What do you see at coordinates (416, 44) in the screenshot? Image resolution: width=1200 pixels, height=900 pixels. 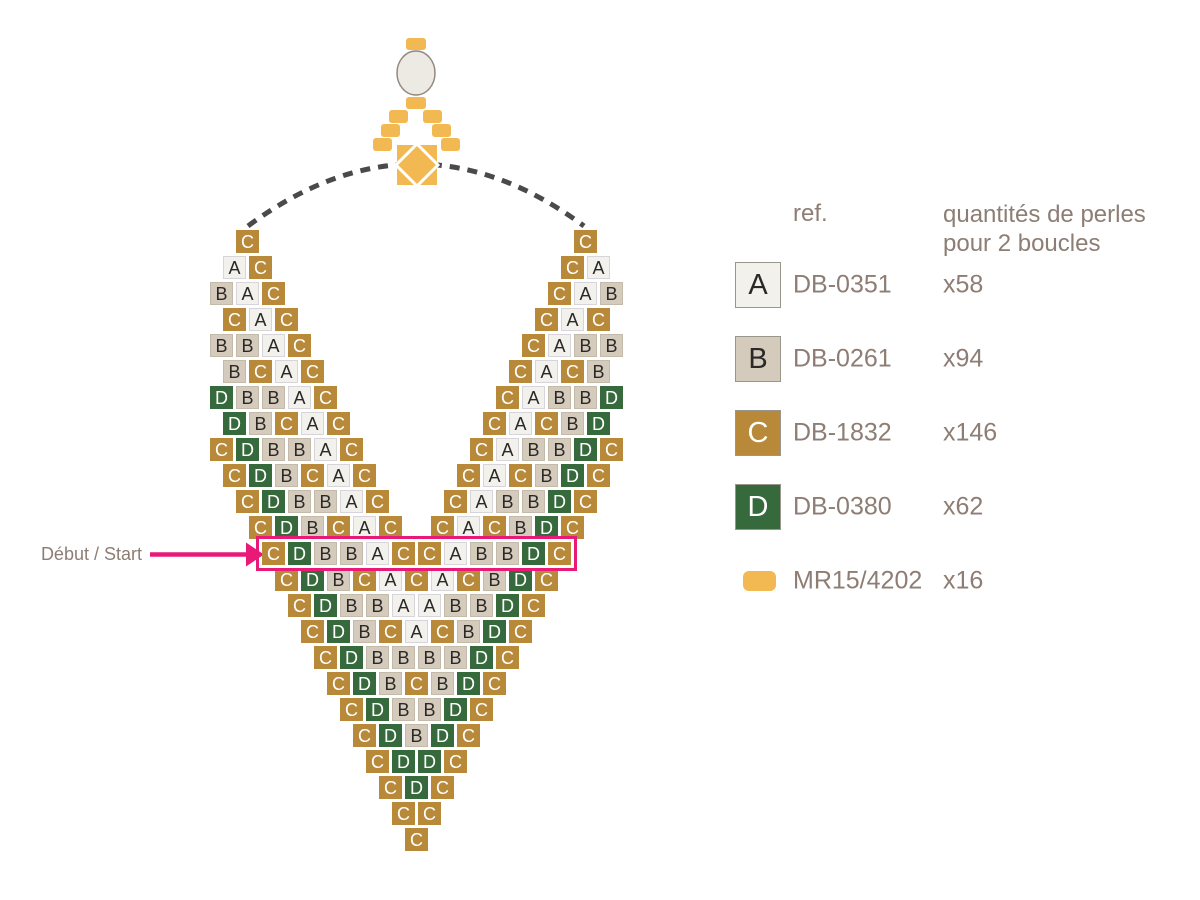 I see `hanger-top-bead` at bounding box center [416, 44].